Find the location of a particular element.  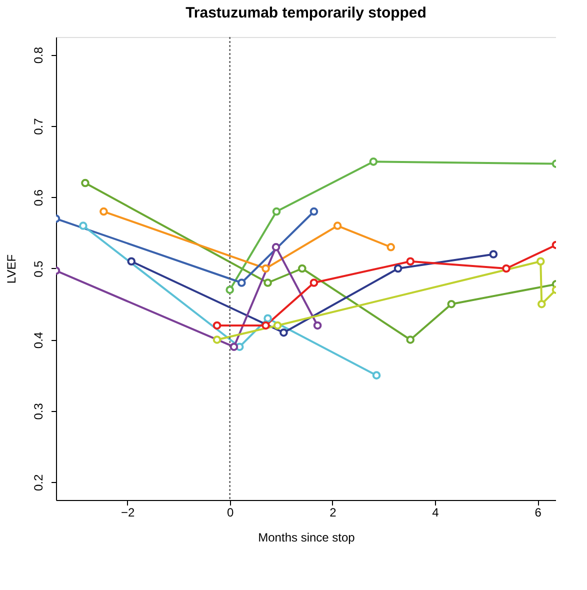

y-tick-label: 0.6 is located at coordinates (39, 197).